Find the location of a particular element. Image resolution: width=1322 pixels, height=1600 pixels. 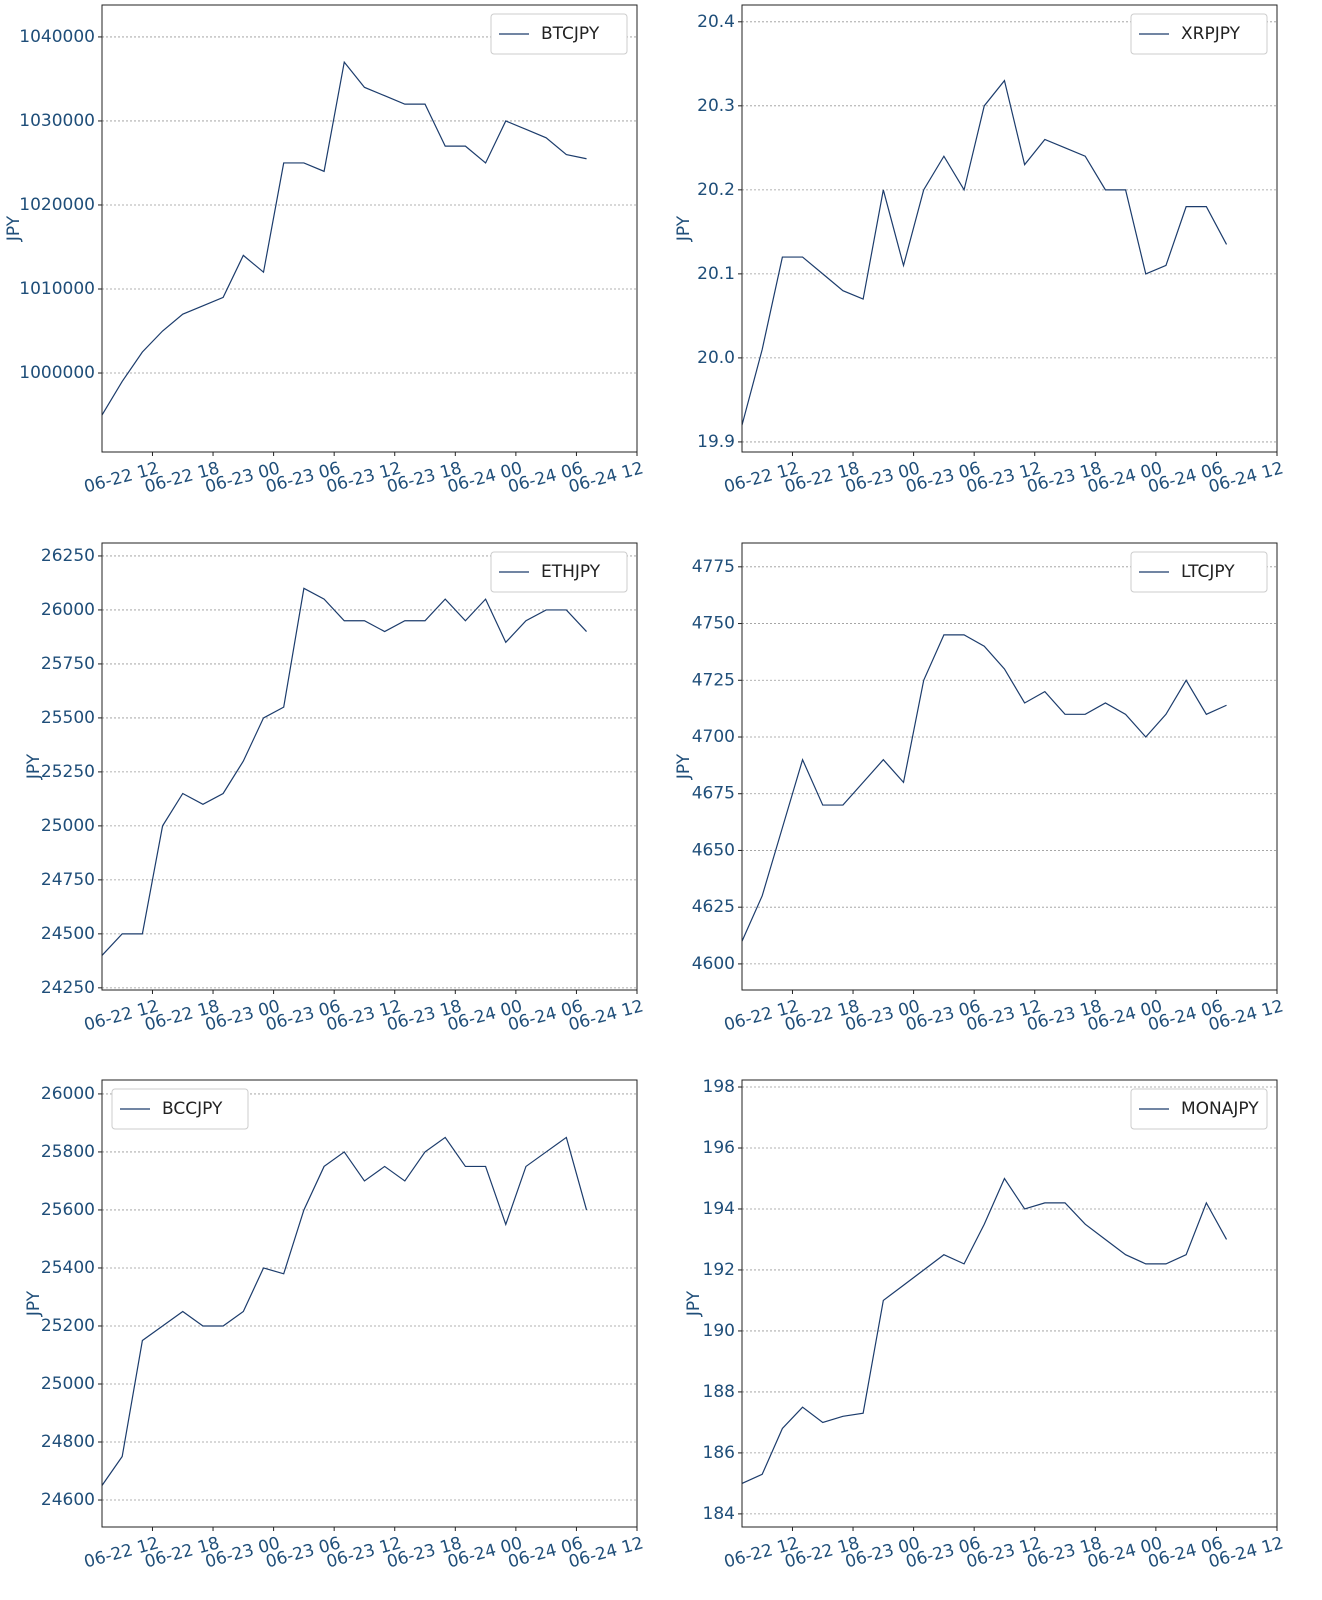

y-tick-label: 190 is located at coordinates (719, 1331).